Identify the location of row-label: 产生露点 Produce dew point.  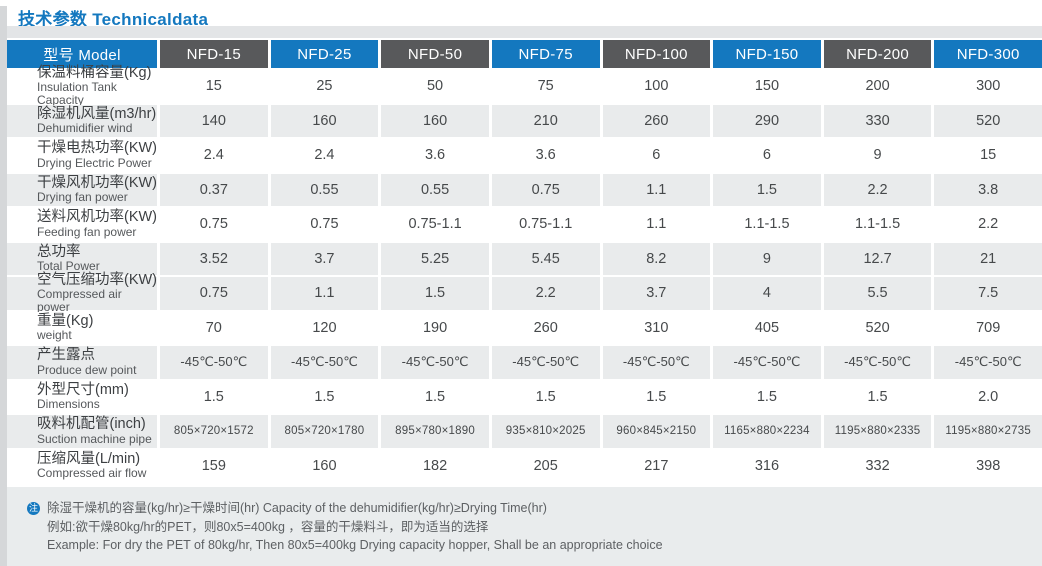
(82, 362).